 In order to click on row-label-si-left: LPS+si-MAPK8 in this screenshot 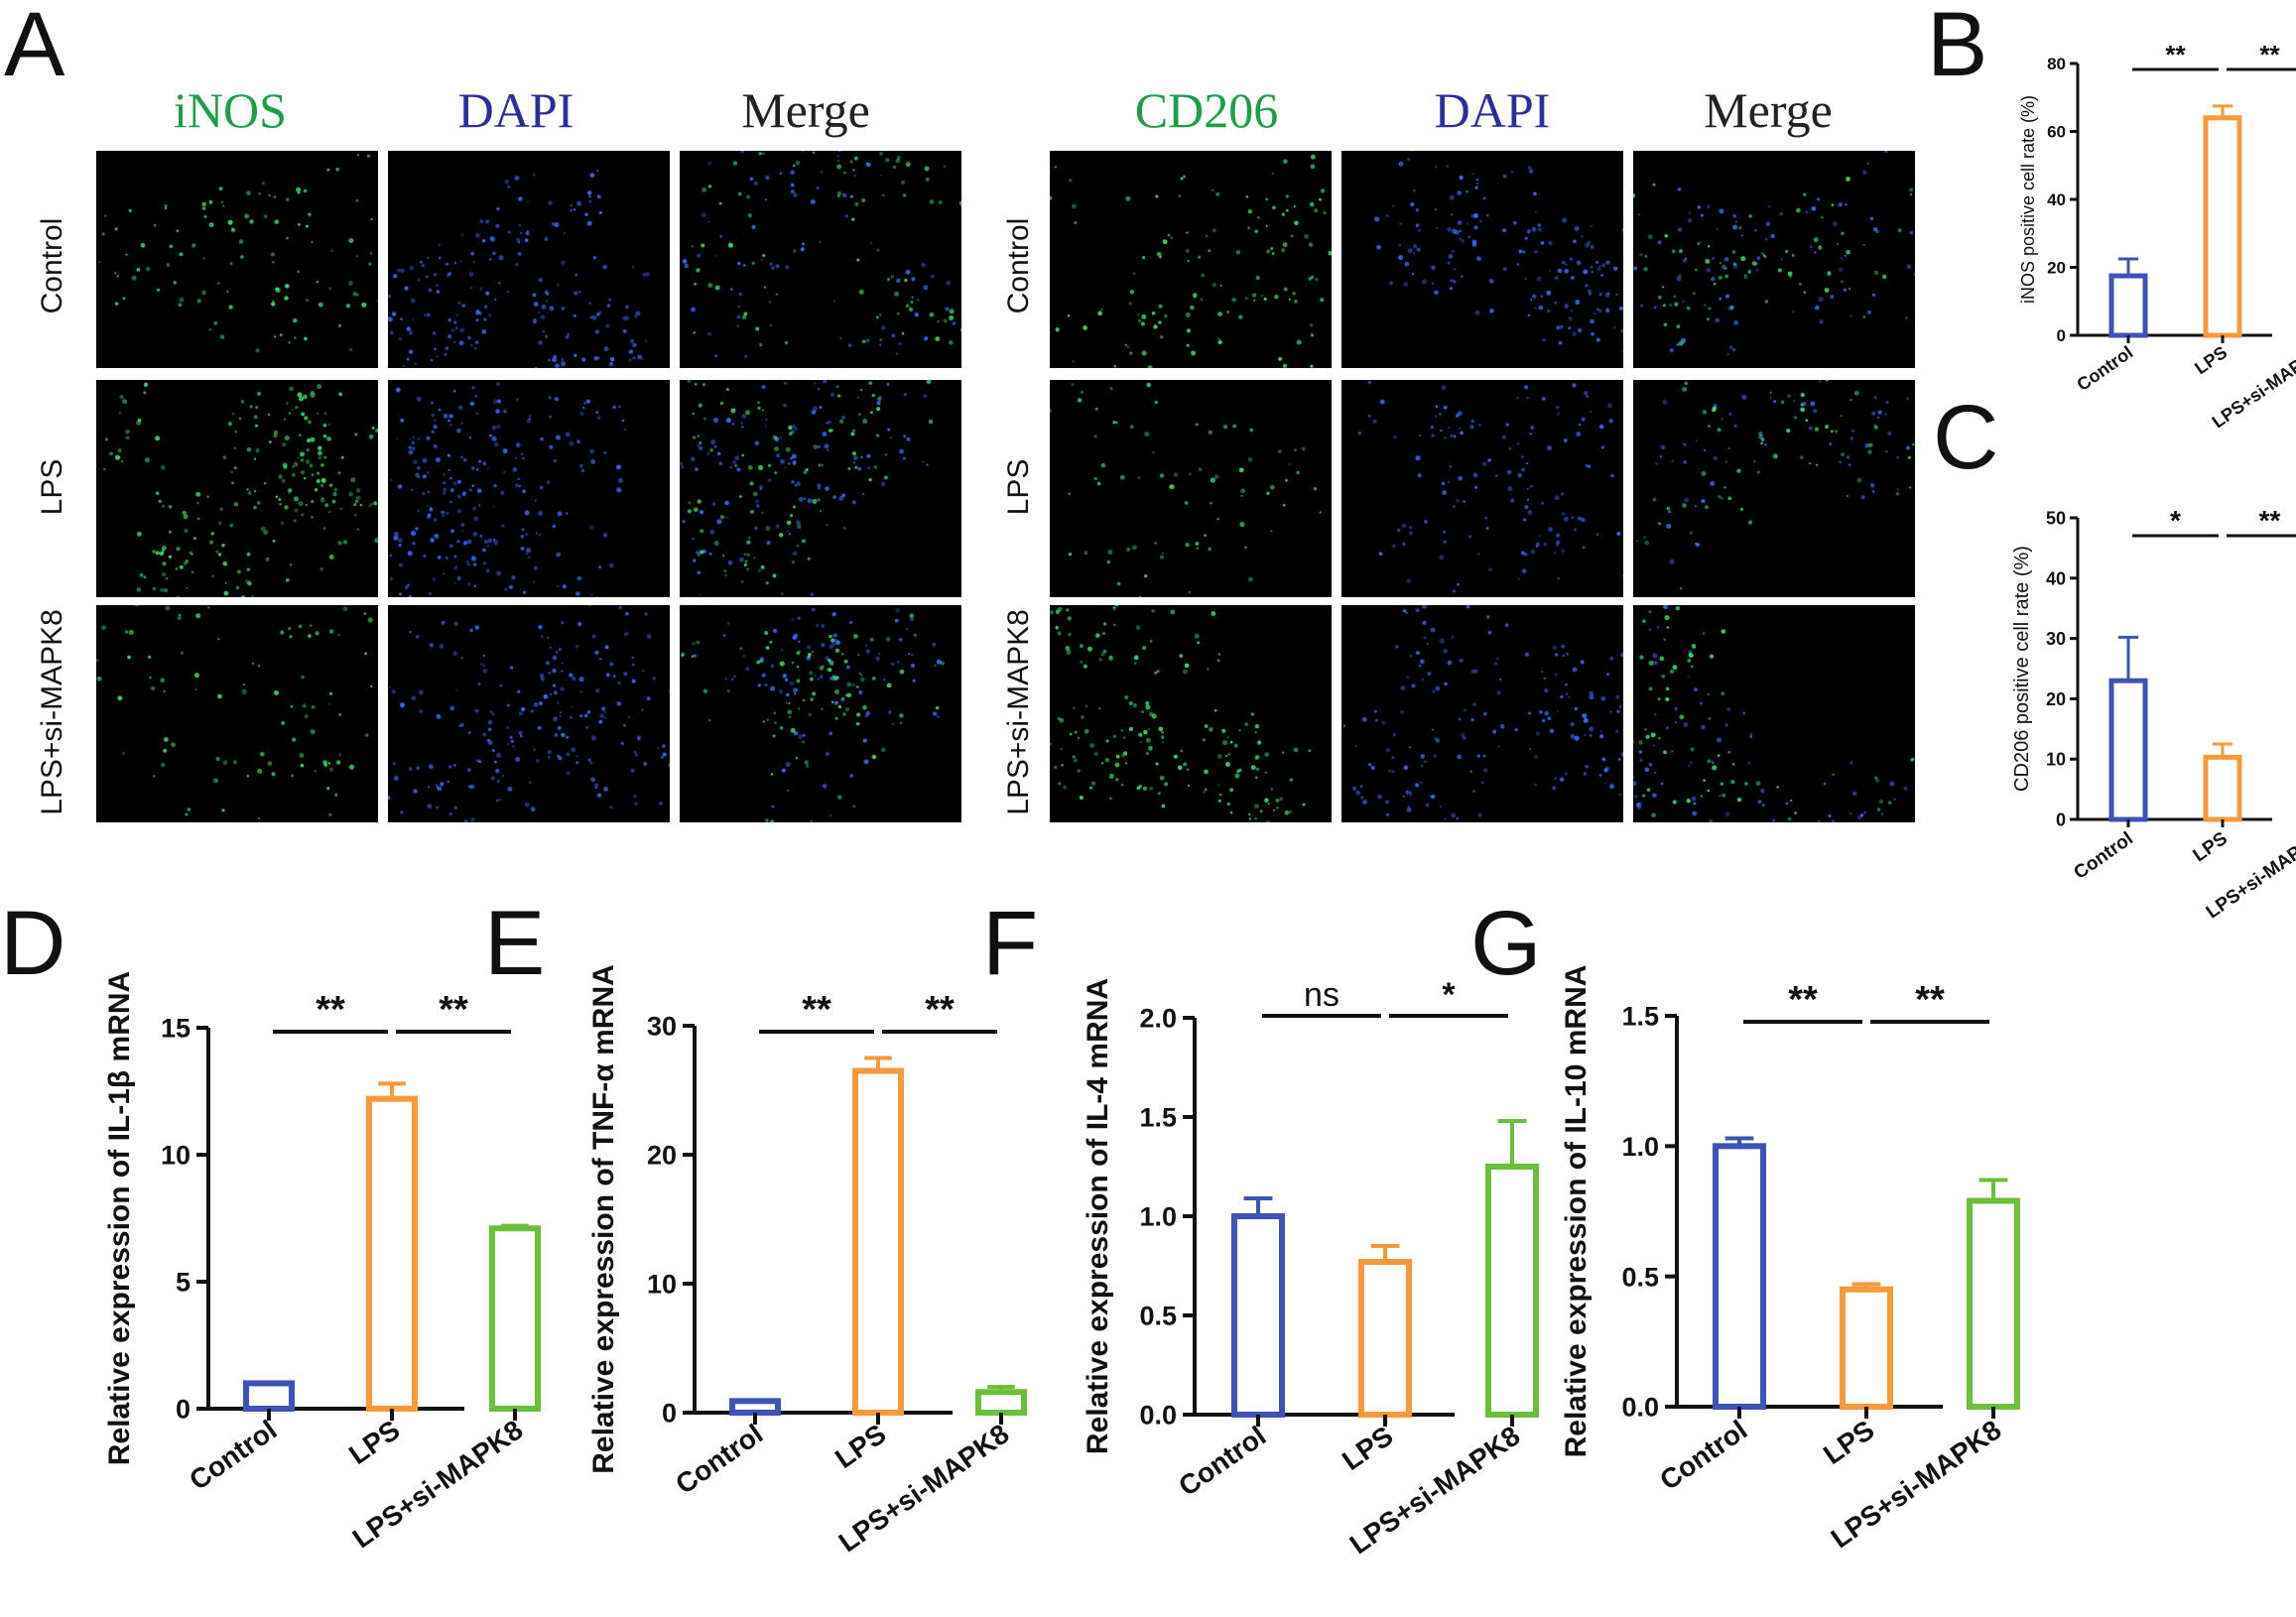, I will do `click(52, 712)`.